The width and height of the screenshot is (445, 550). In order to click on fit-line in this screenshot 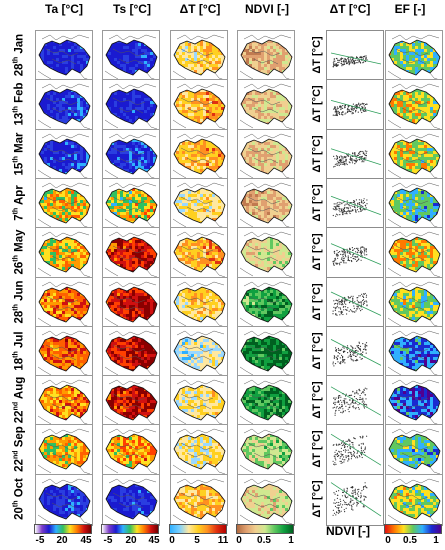, I will do `click(356, 303)`.